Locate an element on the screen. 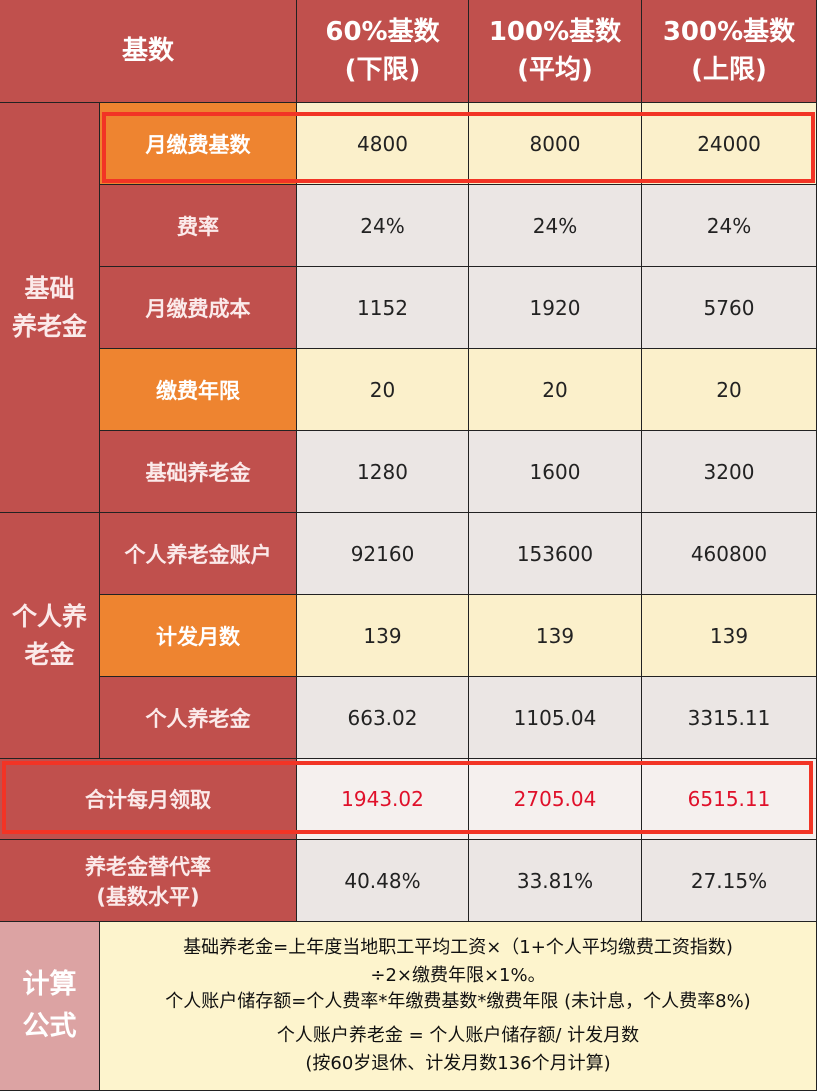  row-value: 1105.04 is located at coordinates (555, 718).